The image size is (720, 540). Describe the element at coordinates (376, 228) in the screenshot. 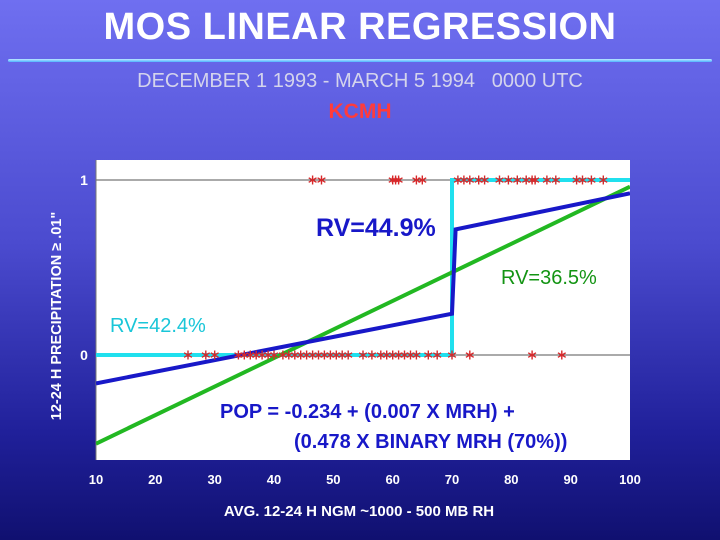

I see `annotation-rv-binary-regression: RV=44.9%` at that location.